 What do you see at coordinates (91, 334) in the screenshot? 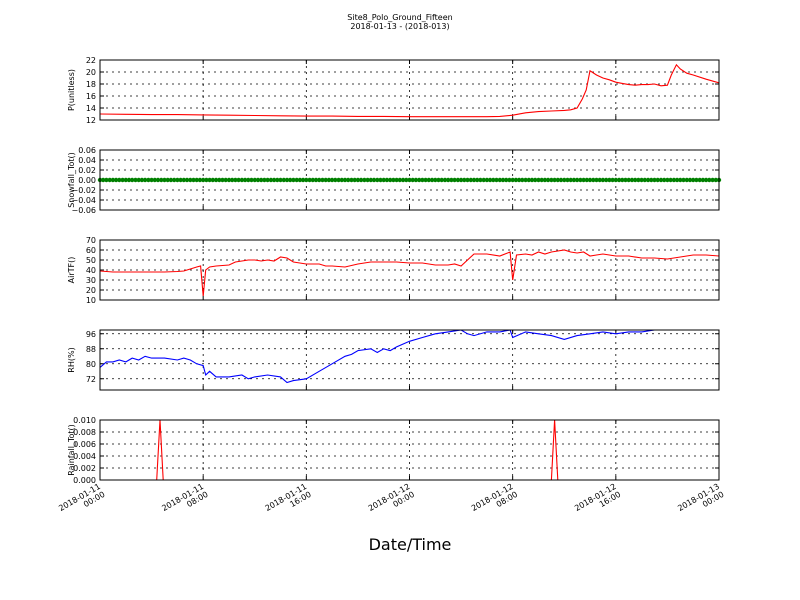
I see `y-tick-label: 96` at bounding box center [91, 334].